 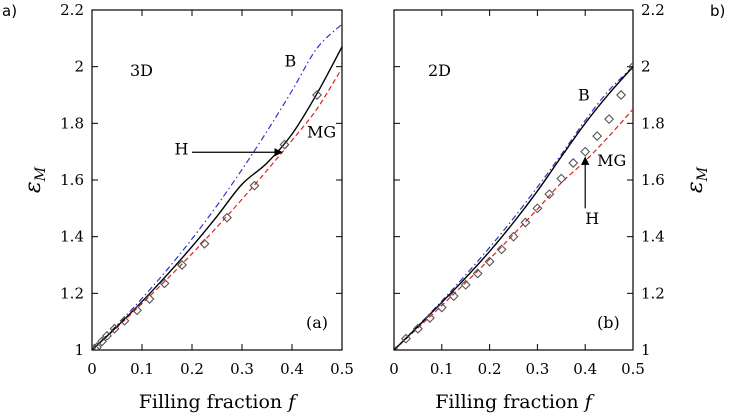 What do you see at coordinates (9, 11) in the screenshot?
I see `corner-label-left: a)` at bounding box center [9, 11].